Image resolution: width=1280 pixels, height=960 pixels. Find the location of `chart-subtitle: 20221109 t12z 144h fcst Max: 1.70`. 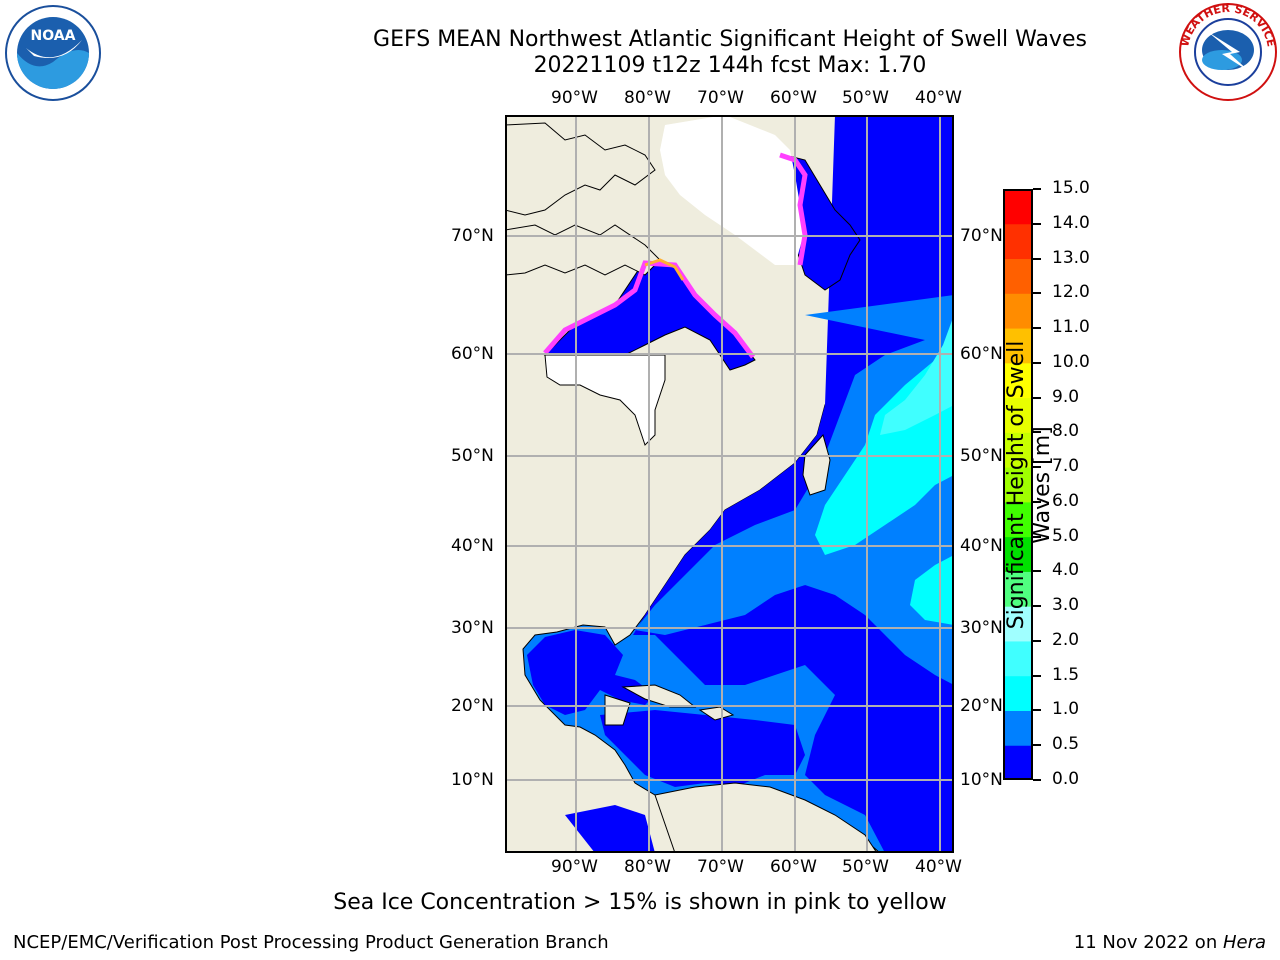

chart-subtitle: 20221109 t12z 144h fcst Max: 1.70 is located at coordinates (730, 65).